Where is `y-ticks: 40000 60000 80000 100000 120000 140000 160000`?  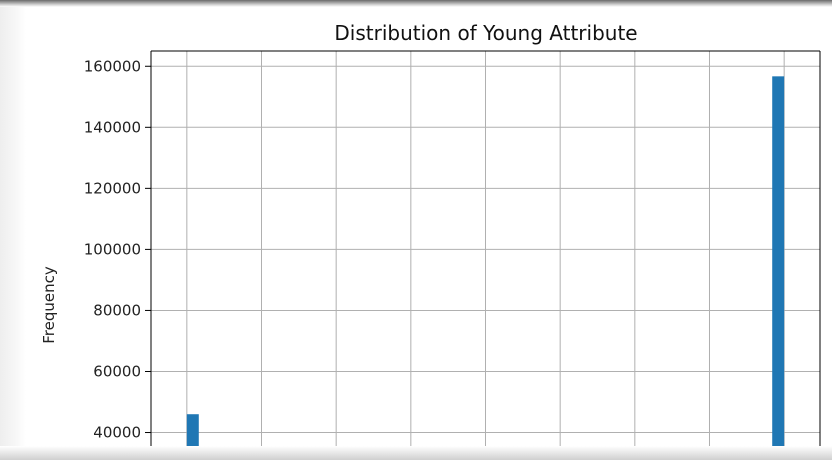
y-ticks: 40000 60000 80000 100000 120000 140000 160000 is located at coordinates (117, 249).